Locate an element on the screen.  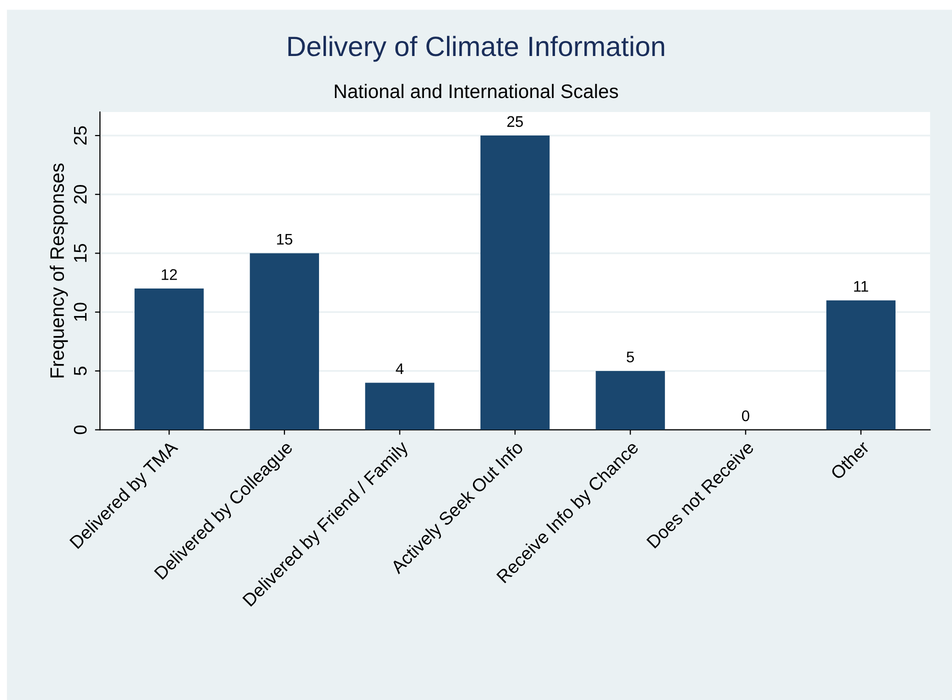
chart-title: Delivery of Climate Information is located at coordinates (476, 49).